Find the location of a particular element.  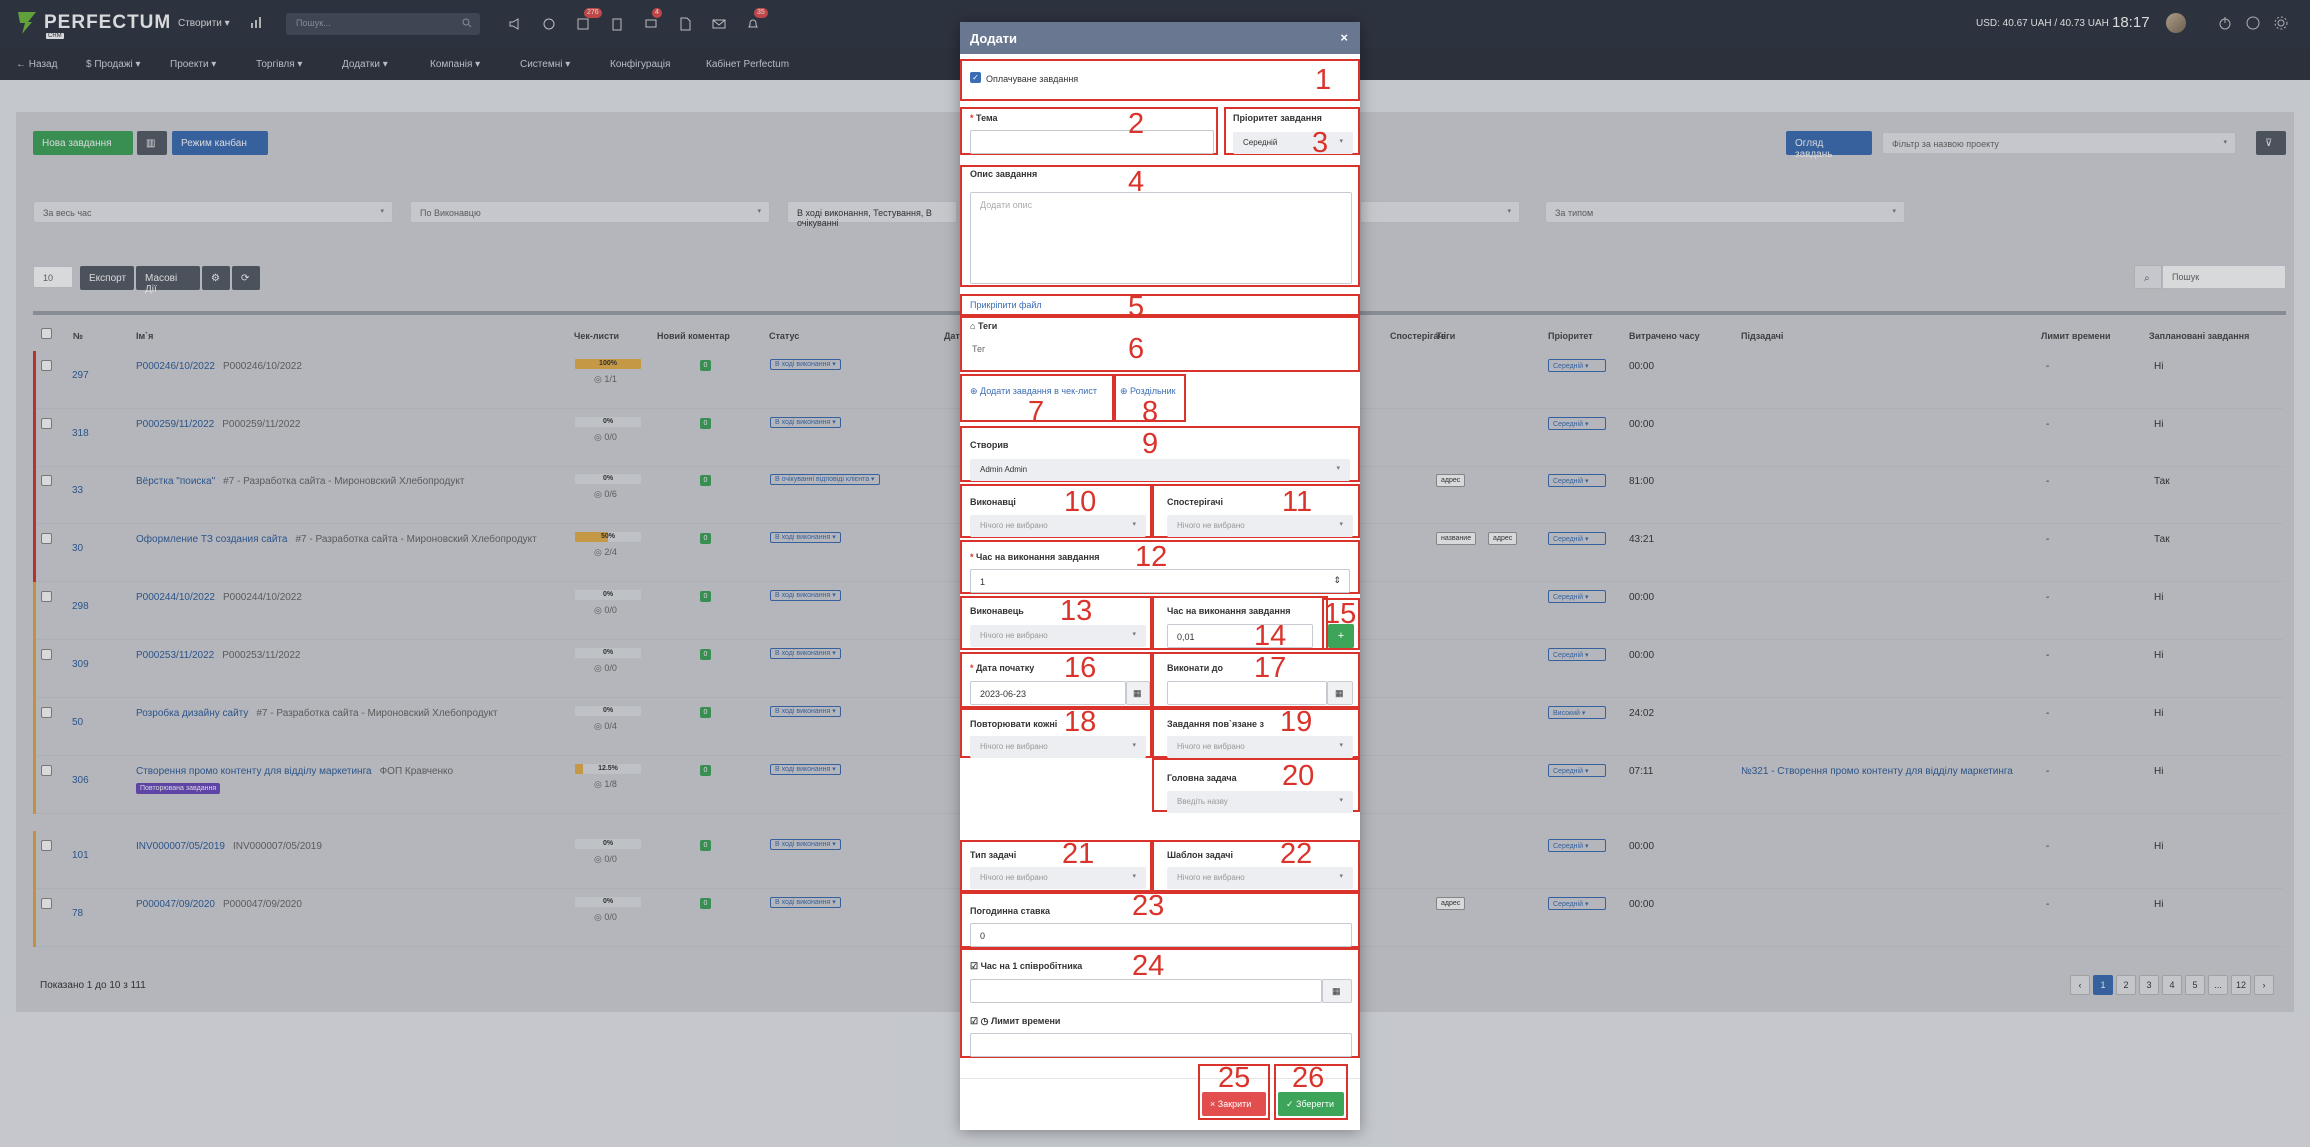

row-number: 309 is located at coordinates (80, 664).